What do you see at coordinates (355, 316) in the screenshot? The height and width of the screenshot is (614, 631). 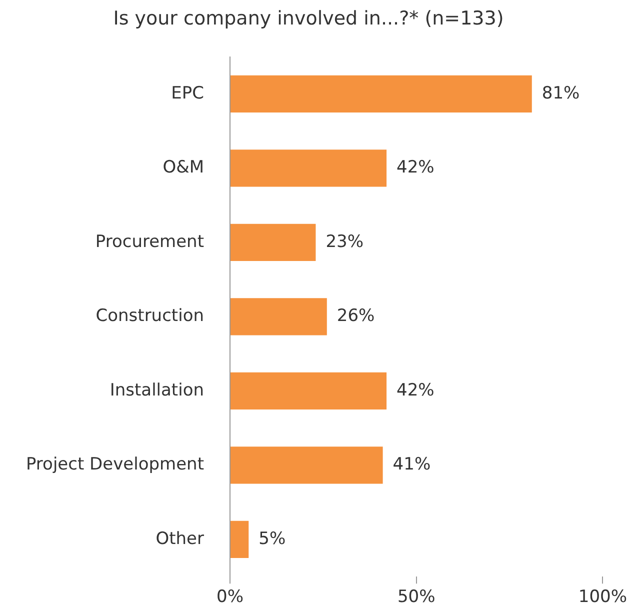 I see `data-label: 26%` at bounding box center [355, 316].